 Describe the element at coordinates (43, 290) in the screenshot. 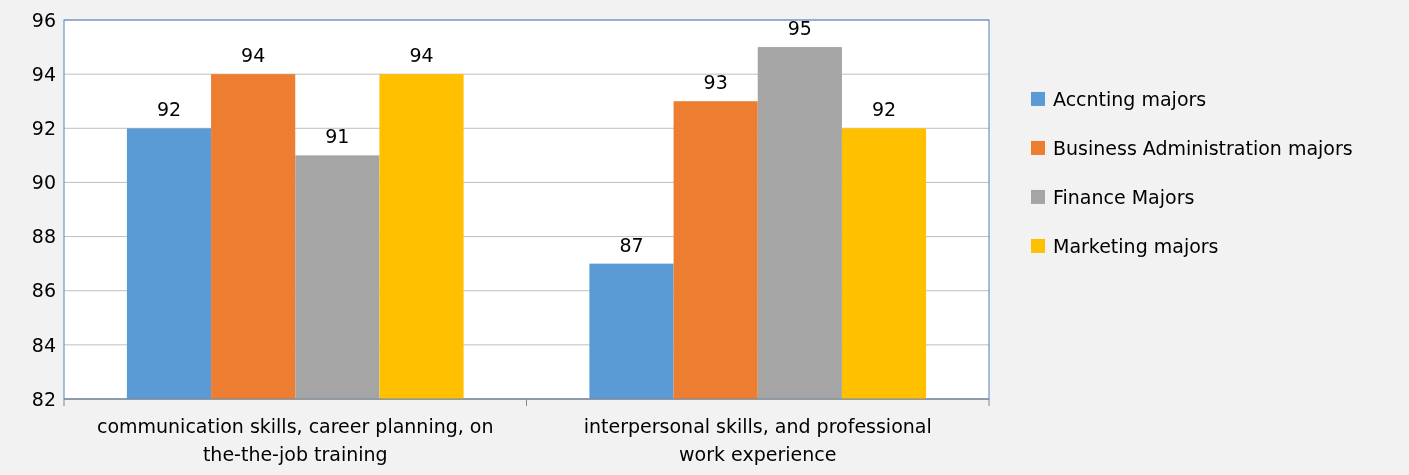

I see `y-tick-label: 86` at that location.